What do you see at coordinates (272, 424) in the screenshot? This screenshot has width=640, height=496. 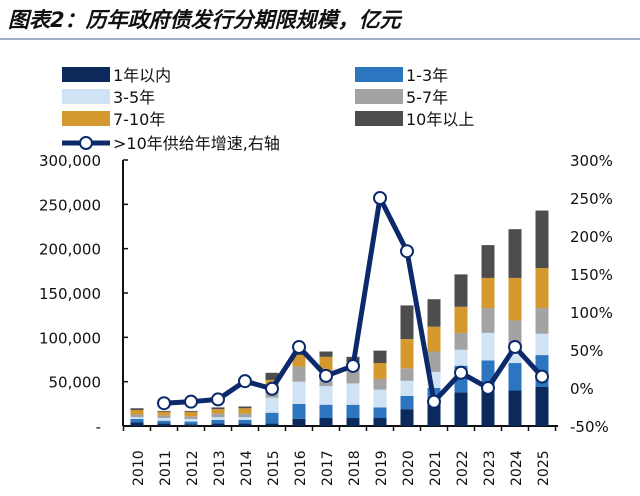 I see `bar-1年以内-2015` at bounding box center [272, 424].